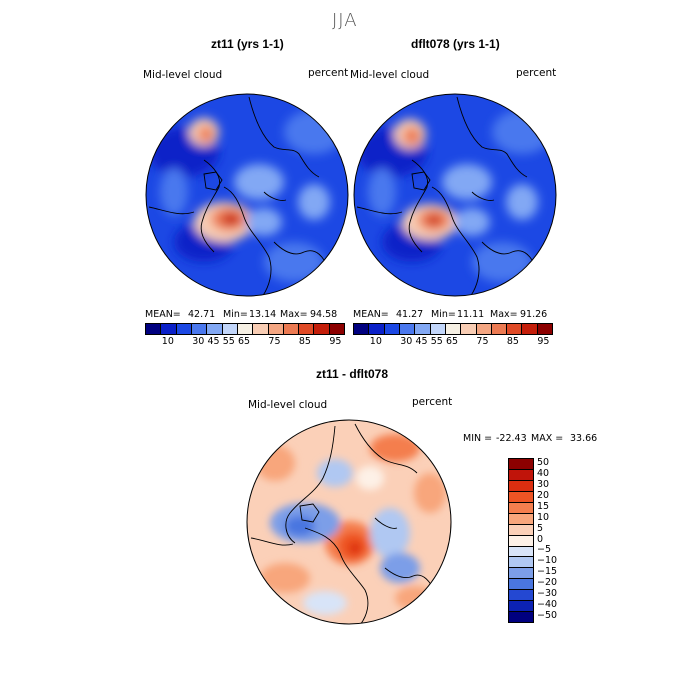  Describe the element at coordinates (584, 438) in the screenshot. I see `diff-max-value: 33.66` at that location.